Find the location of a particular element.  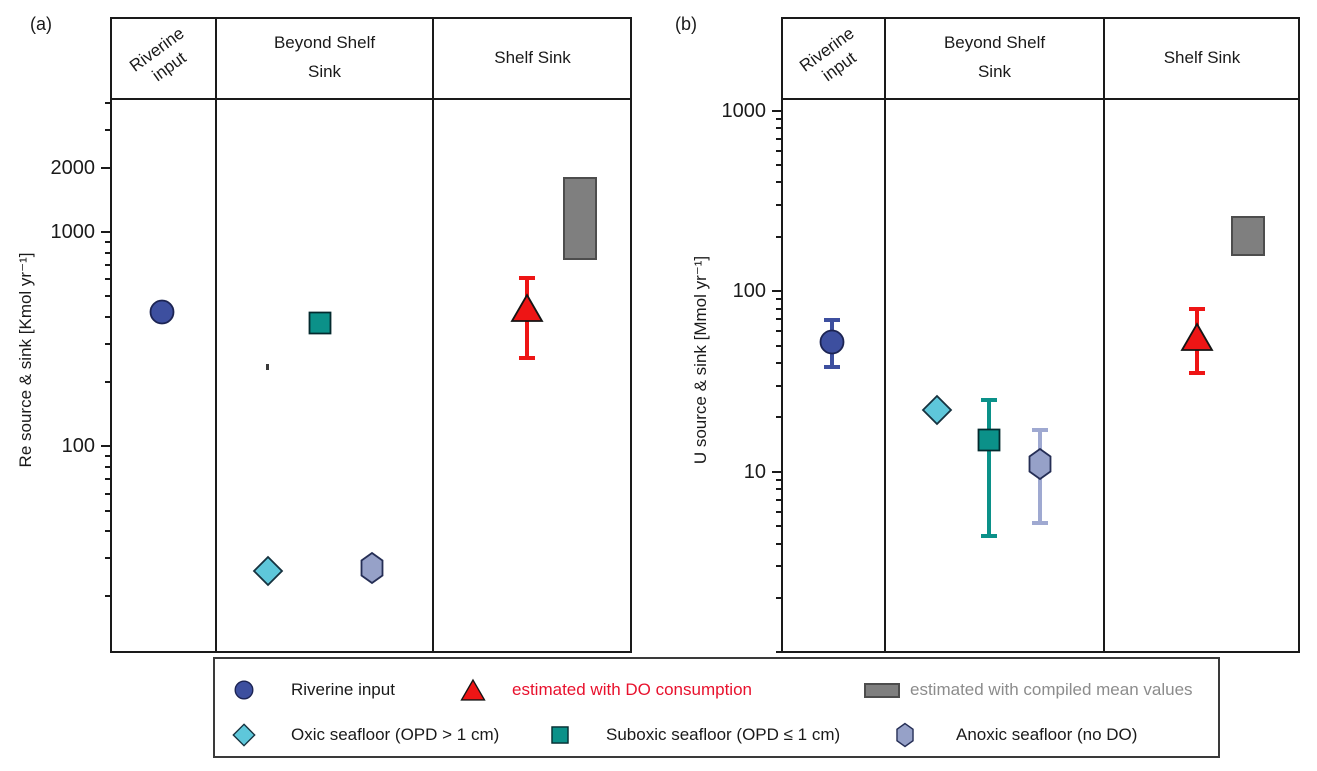

circle-legend-icon is located at coordinates (244, 690).